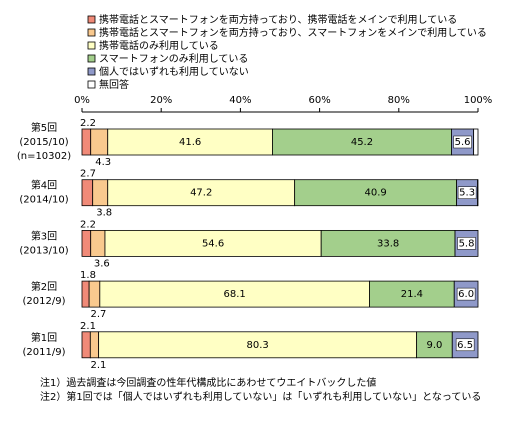 The image size is (507, 423). I want to click on value-label: 3.8, so click(104, 213).